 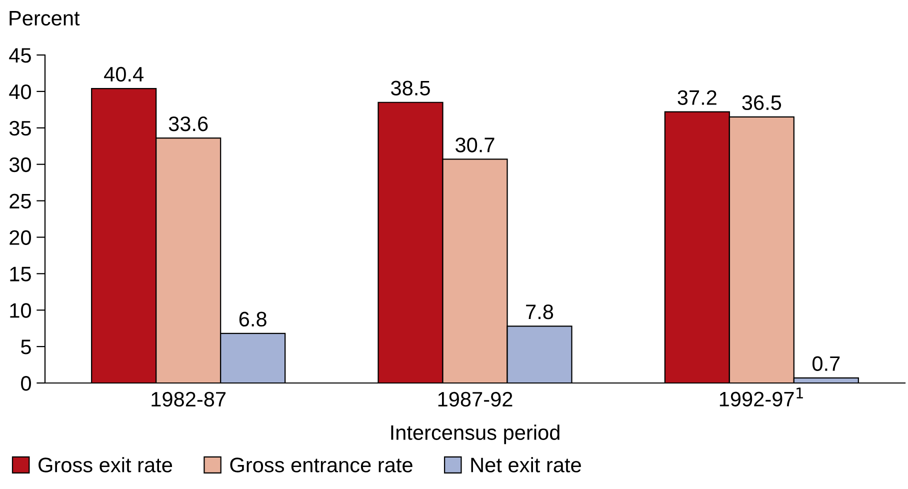 I want to click on y-tick-label: 45, so click(x=20, y=55).